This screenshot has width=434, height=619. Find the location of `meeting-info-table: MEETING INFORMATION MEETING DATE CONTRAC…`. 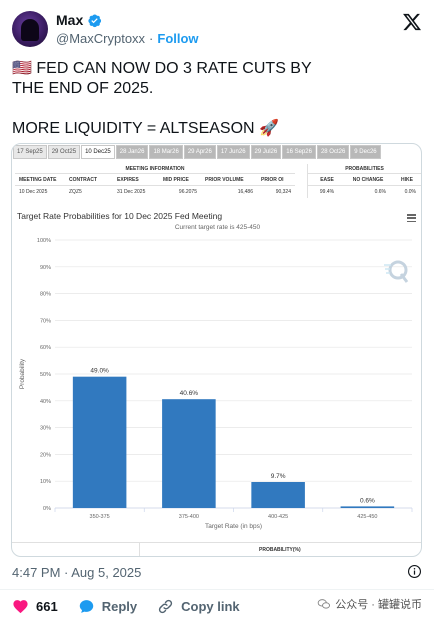

meeting-info-table: MEETING INFORMATION MEETING DATE CONTRAC… is located at coordinates (155, 181).